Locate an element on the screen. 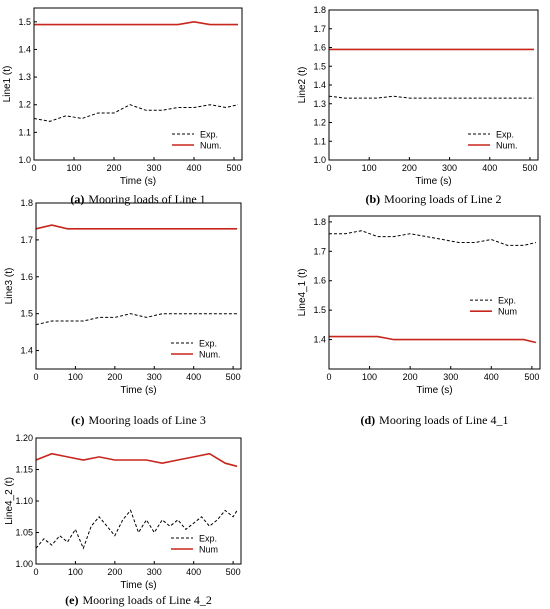 The width and height of the screenshot is (550, 609). caption-letter: (b) is located at coordinates (373, 199).